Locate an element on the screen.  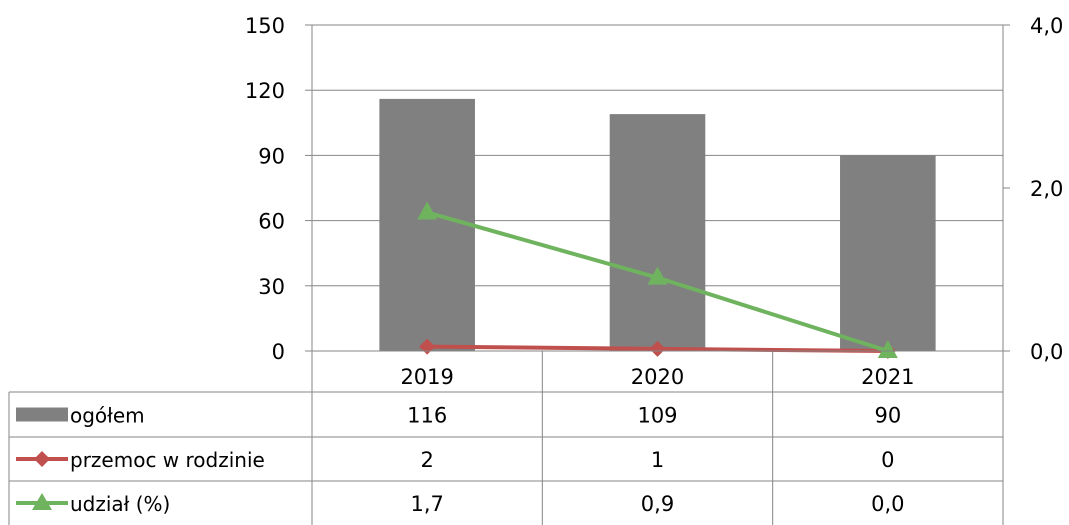
table-cell-value: 1 is located at coordinates (657, 460).